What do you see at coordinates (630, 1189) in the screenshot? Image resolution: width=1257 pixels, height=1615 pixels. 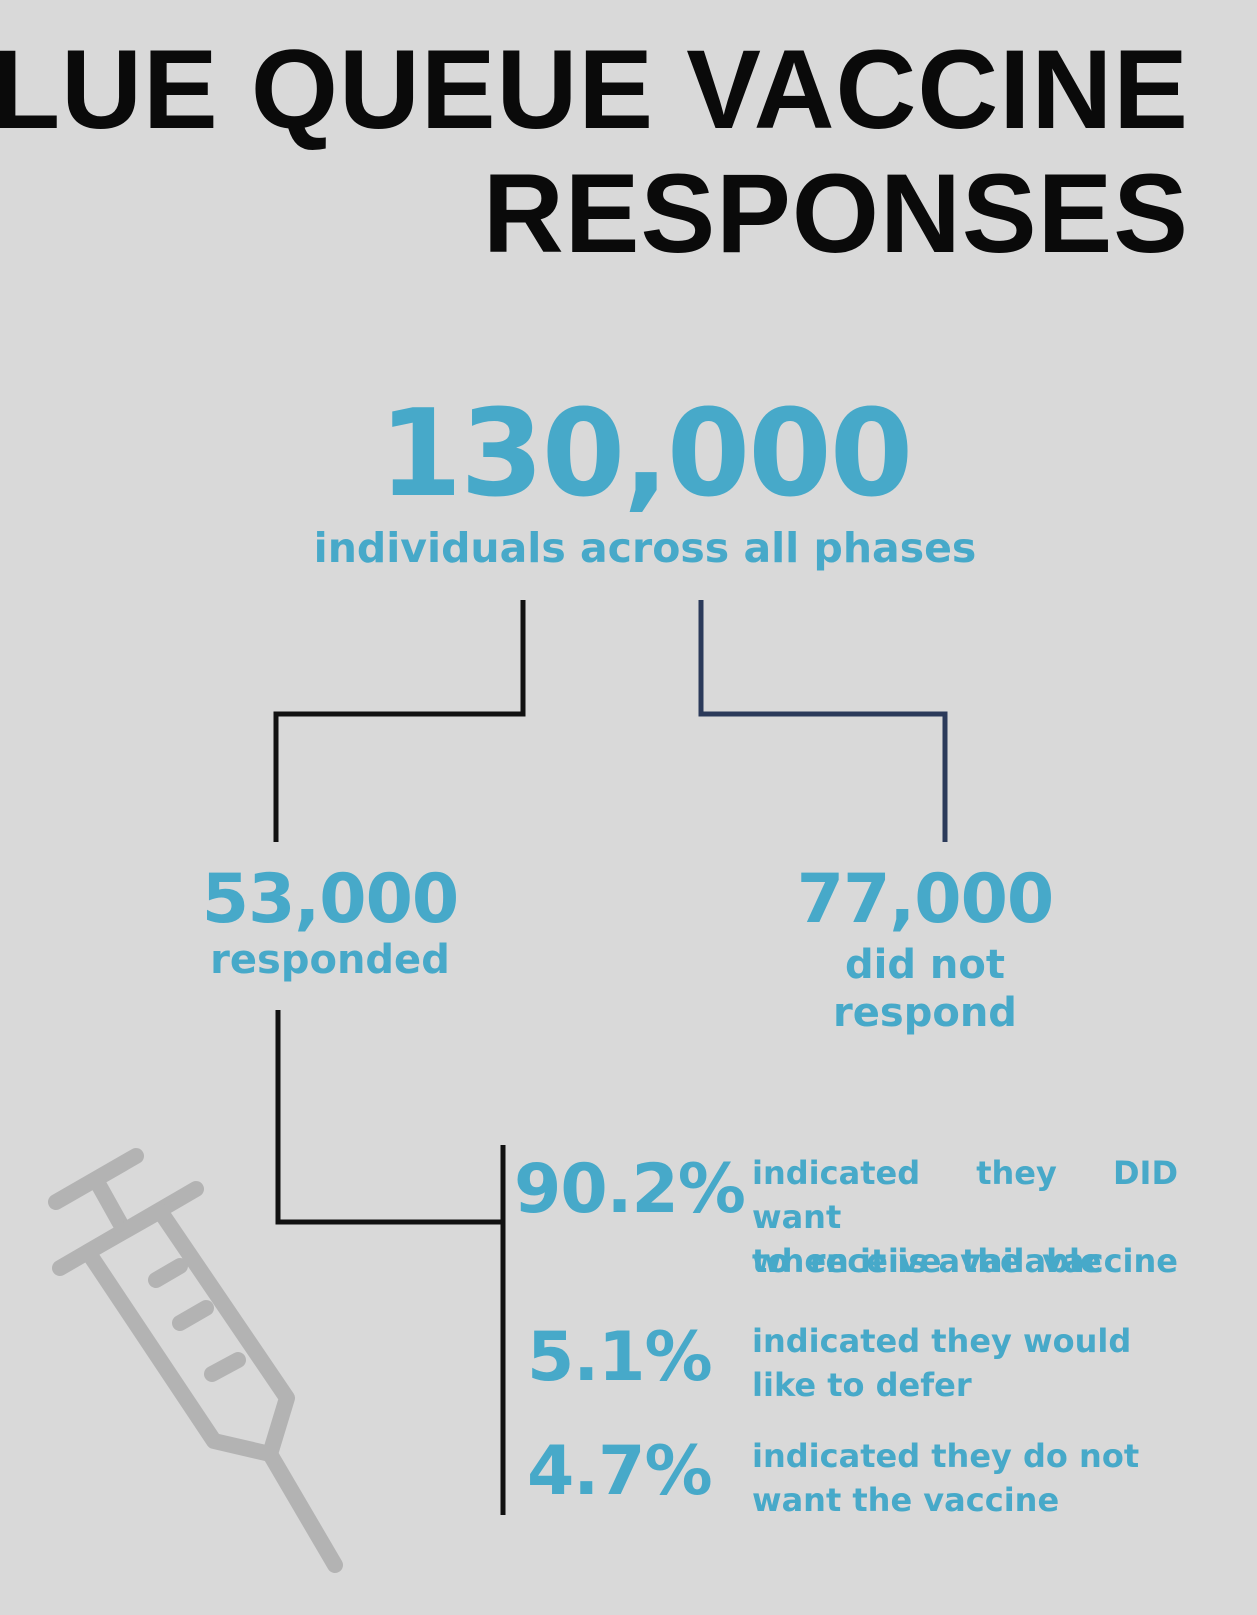 I see `pct-want: 90.2%` at bounding box center [630, 1189].